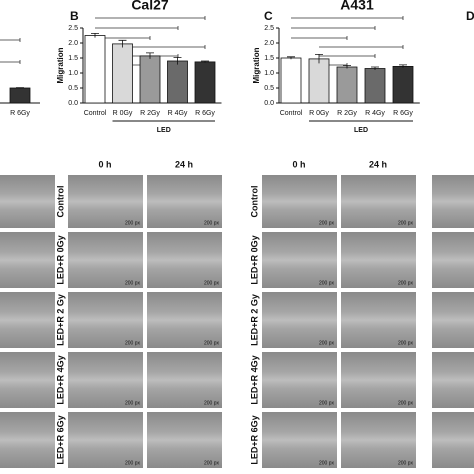 This screenshot has width=474, height=474. I want to click on time-header: 24 h, so click(378, 164).